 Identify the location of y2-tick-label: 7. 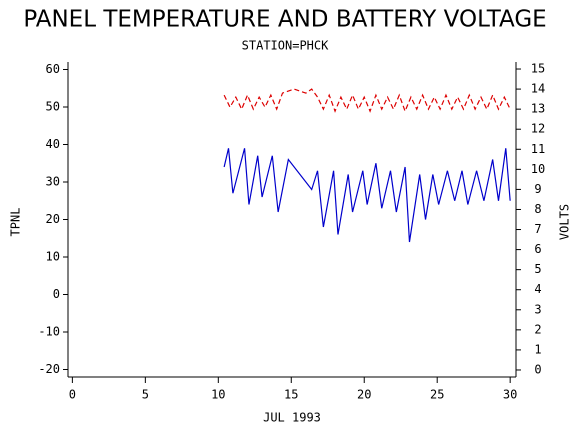
(537, 229).